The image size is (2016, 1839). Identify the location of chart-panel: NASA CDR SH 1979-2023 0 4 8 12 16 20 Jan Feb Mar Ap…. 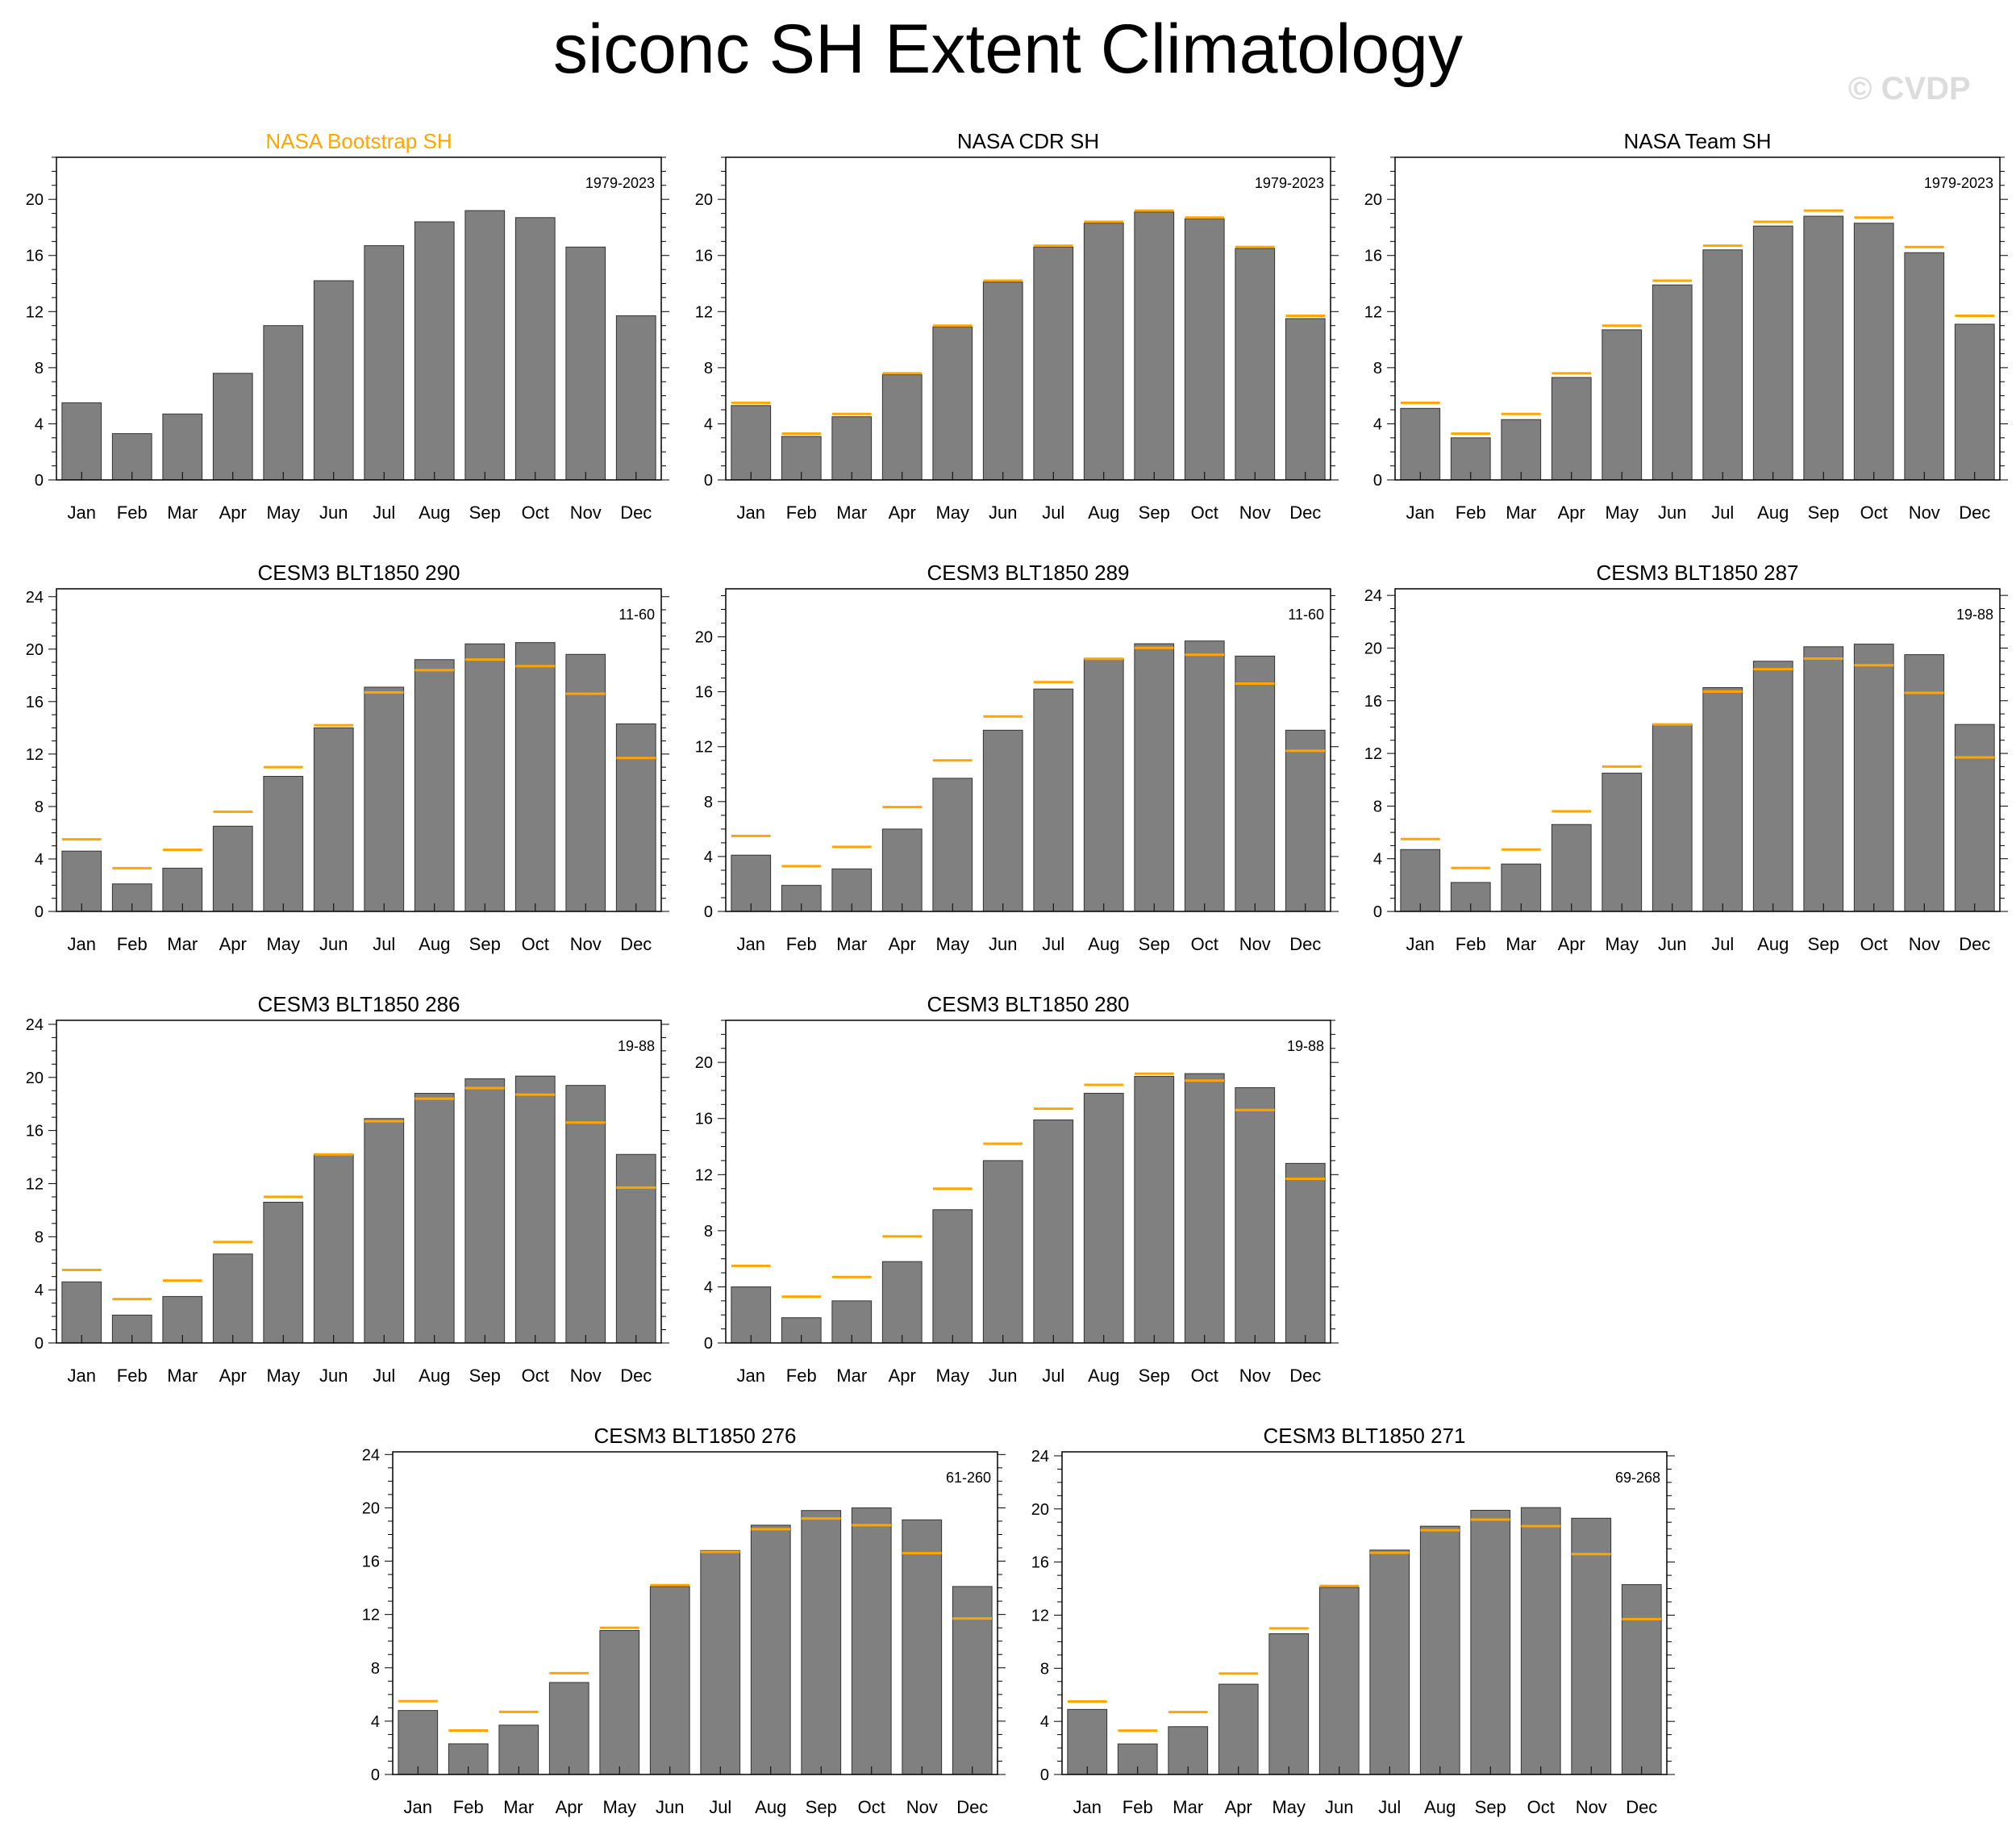
(1017, 326).